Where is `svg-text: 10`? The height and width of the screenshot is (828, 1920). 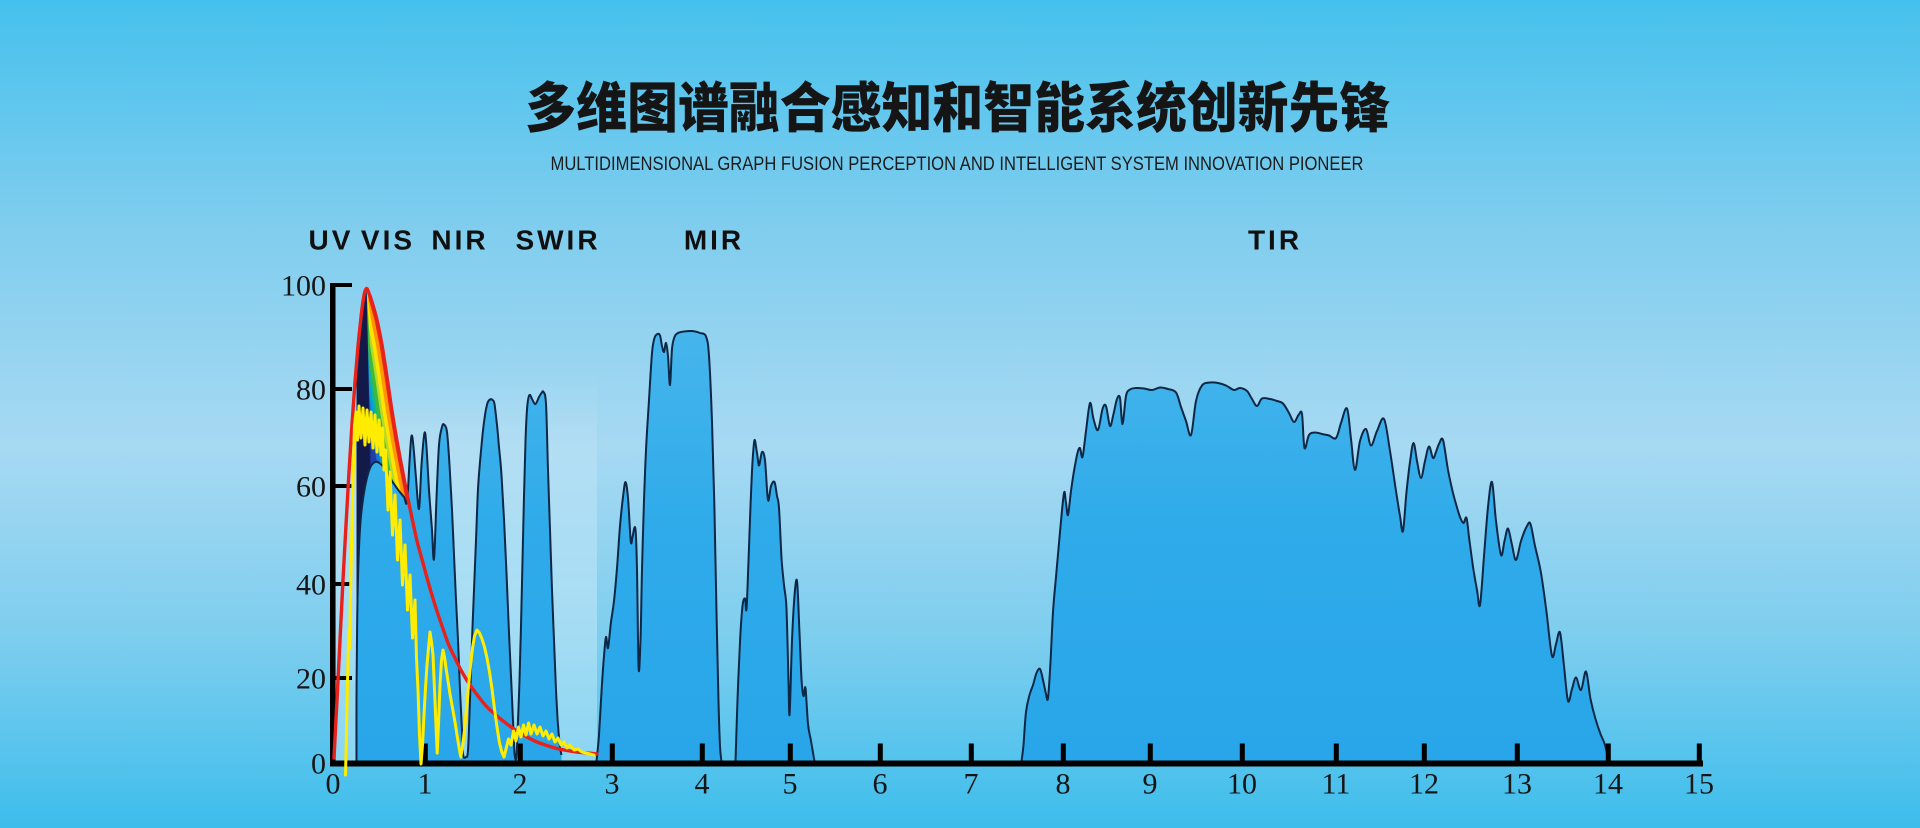 svg-text: 10 is located at coordinates (1242, 784).